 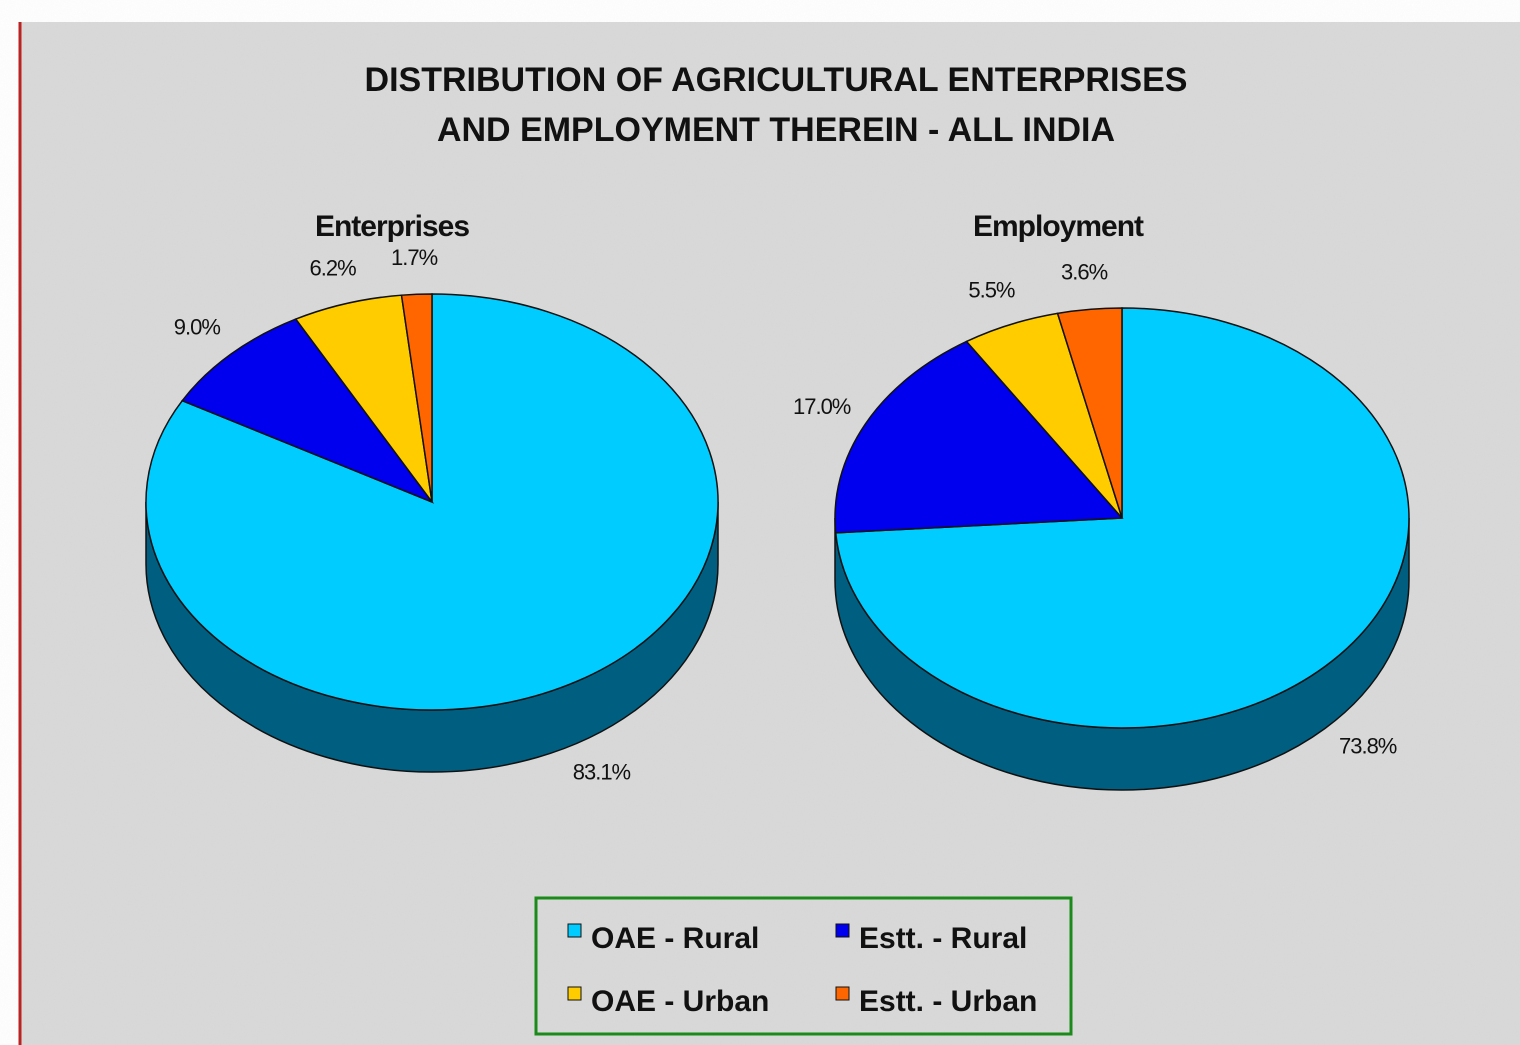 What do you see at coordinates (392, 226) in the screenshot?
I see `pie-title: Enterprises` at bounding box center [392, 226].